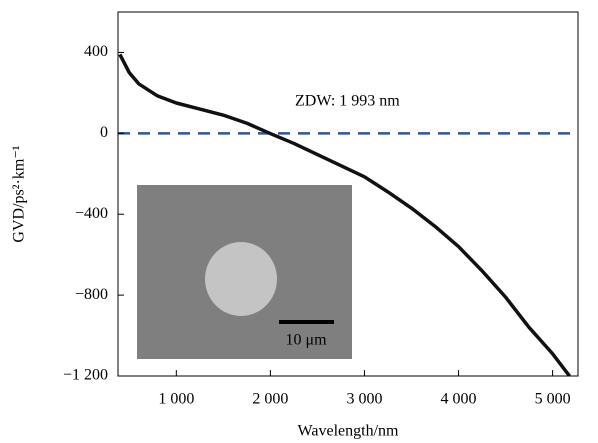 The image size is (598, 443). Describe the element at coordinates (91, 294) in the screenshot. I see `y-tick-label: −800` at that location.